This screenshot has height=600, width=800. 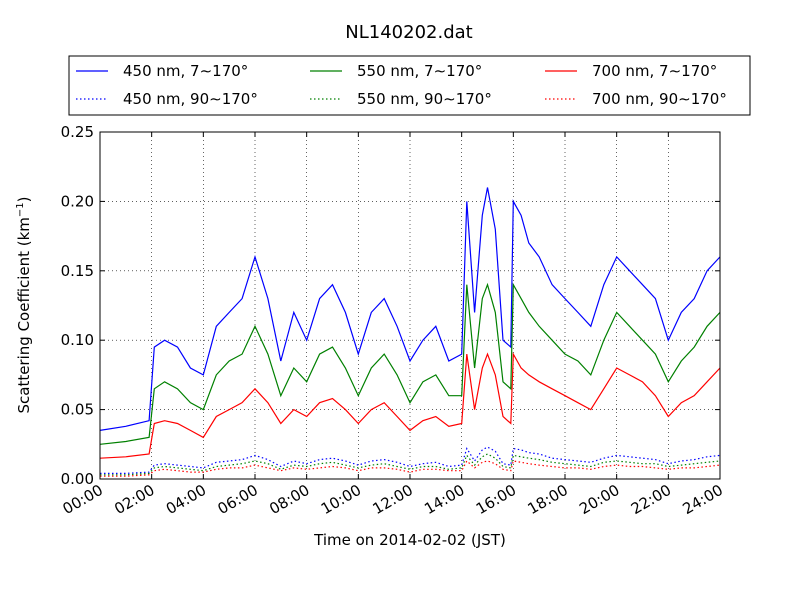 I want to click on x-axis-label: Time on 2014-02-02 (JST), so click(x=409, y=540).